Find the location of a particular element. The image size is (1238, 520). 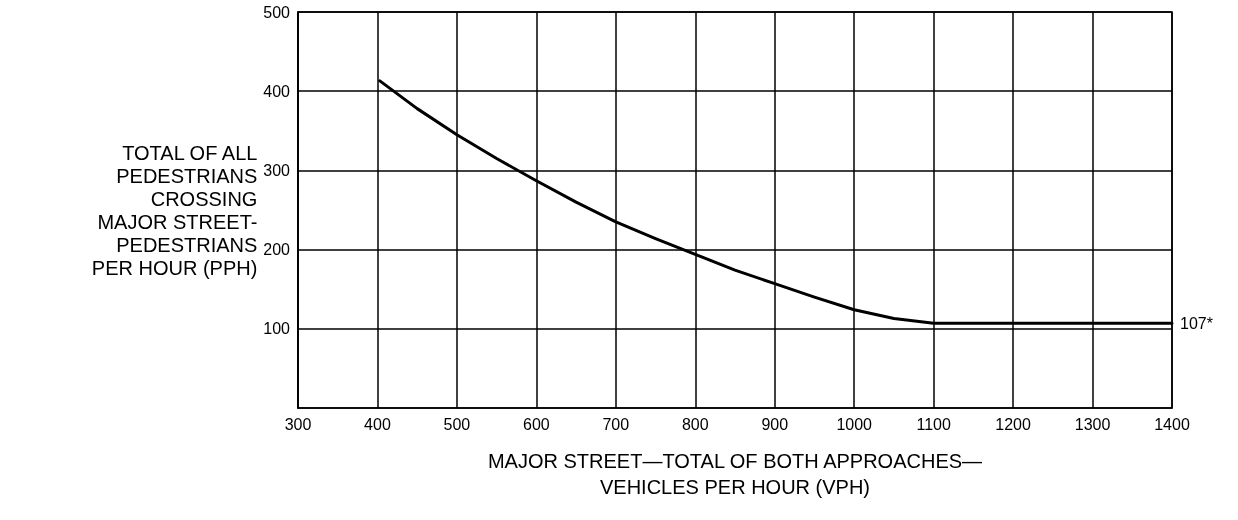

y-tick-label: 100 is located at coordinates (277, 329).